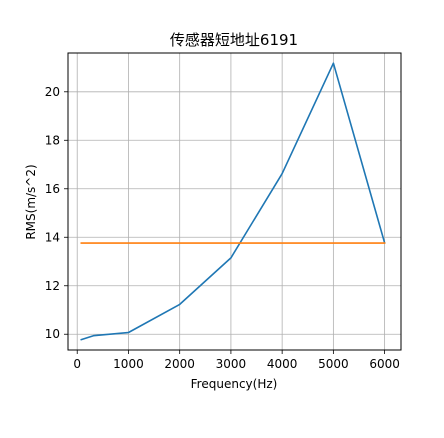  I want to click on x-tick-label: 2000, so click(179, 364).